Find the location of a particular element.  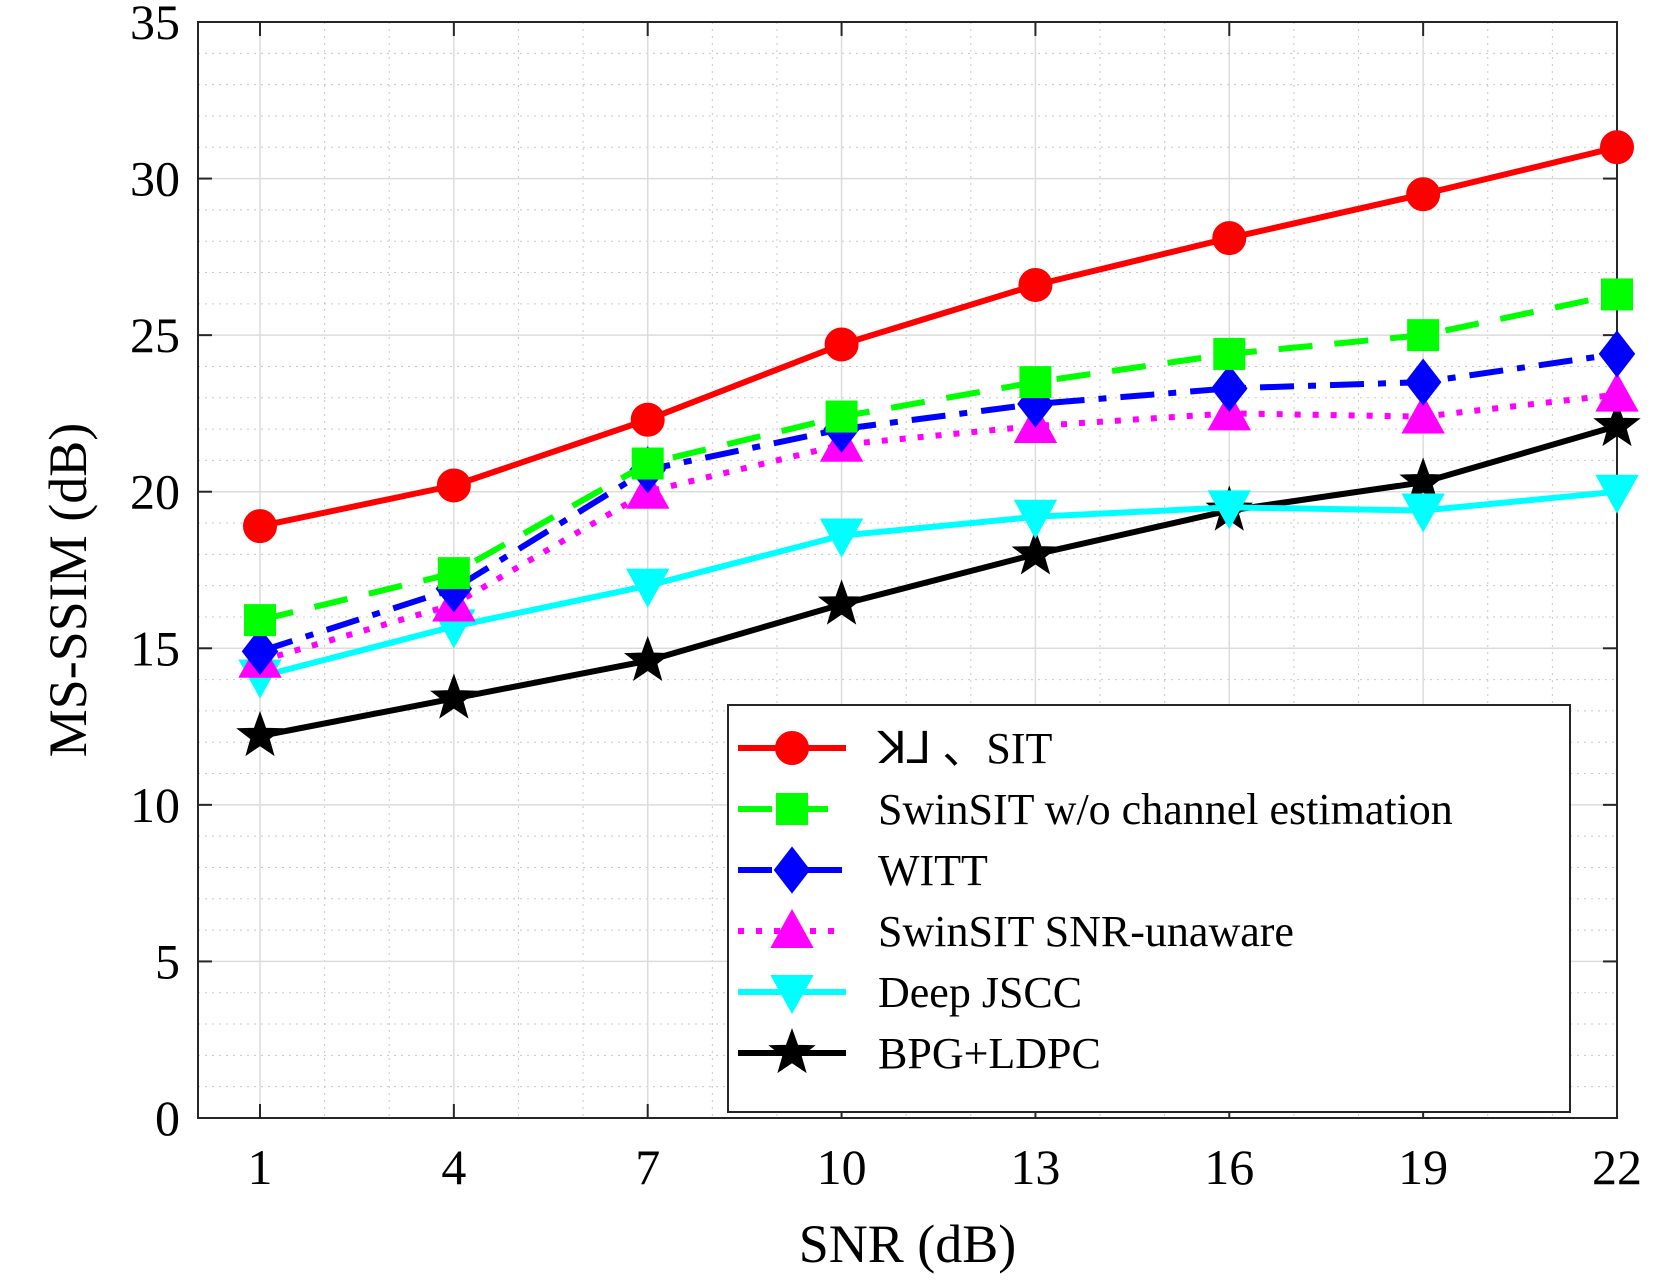

x-tick-label: 22 is located at coordinates (1617, 1167).